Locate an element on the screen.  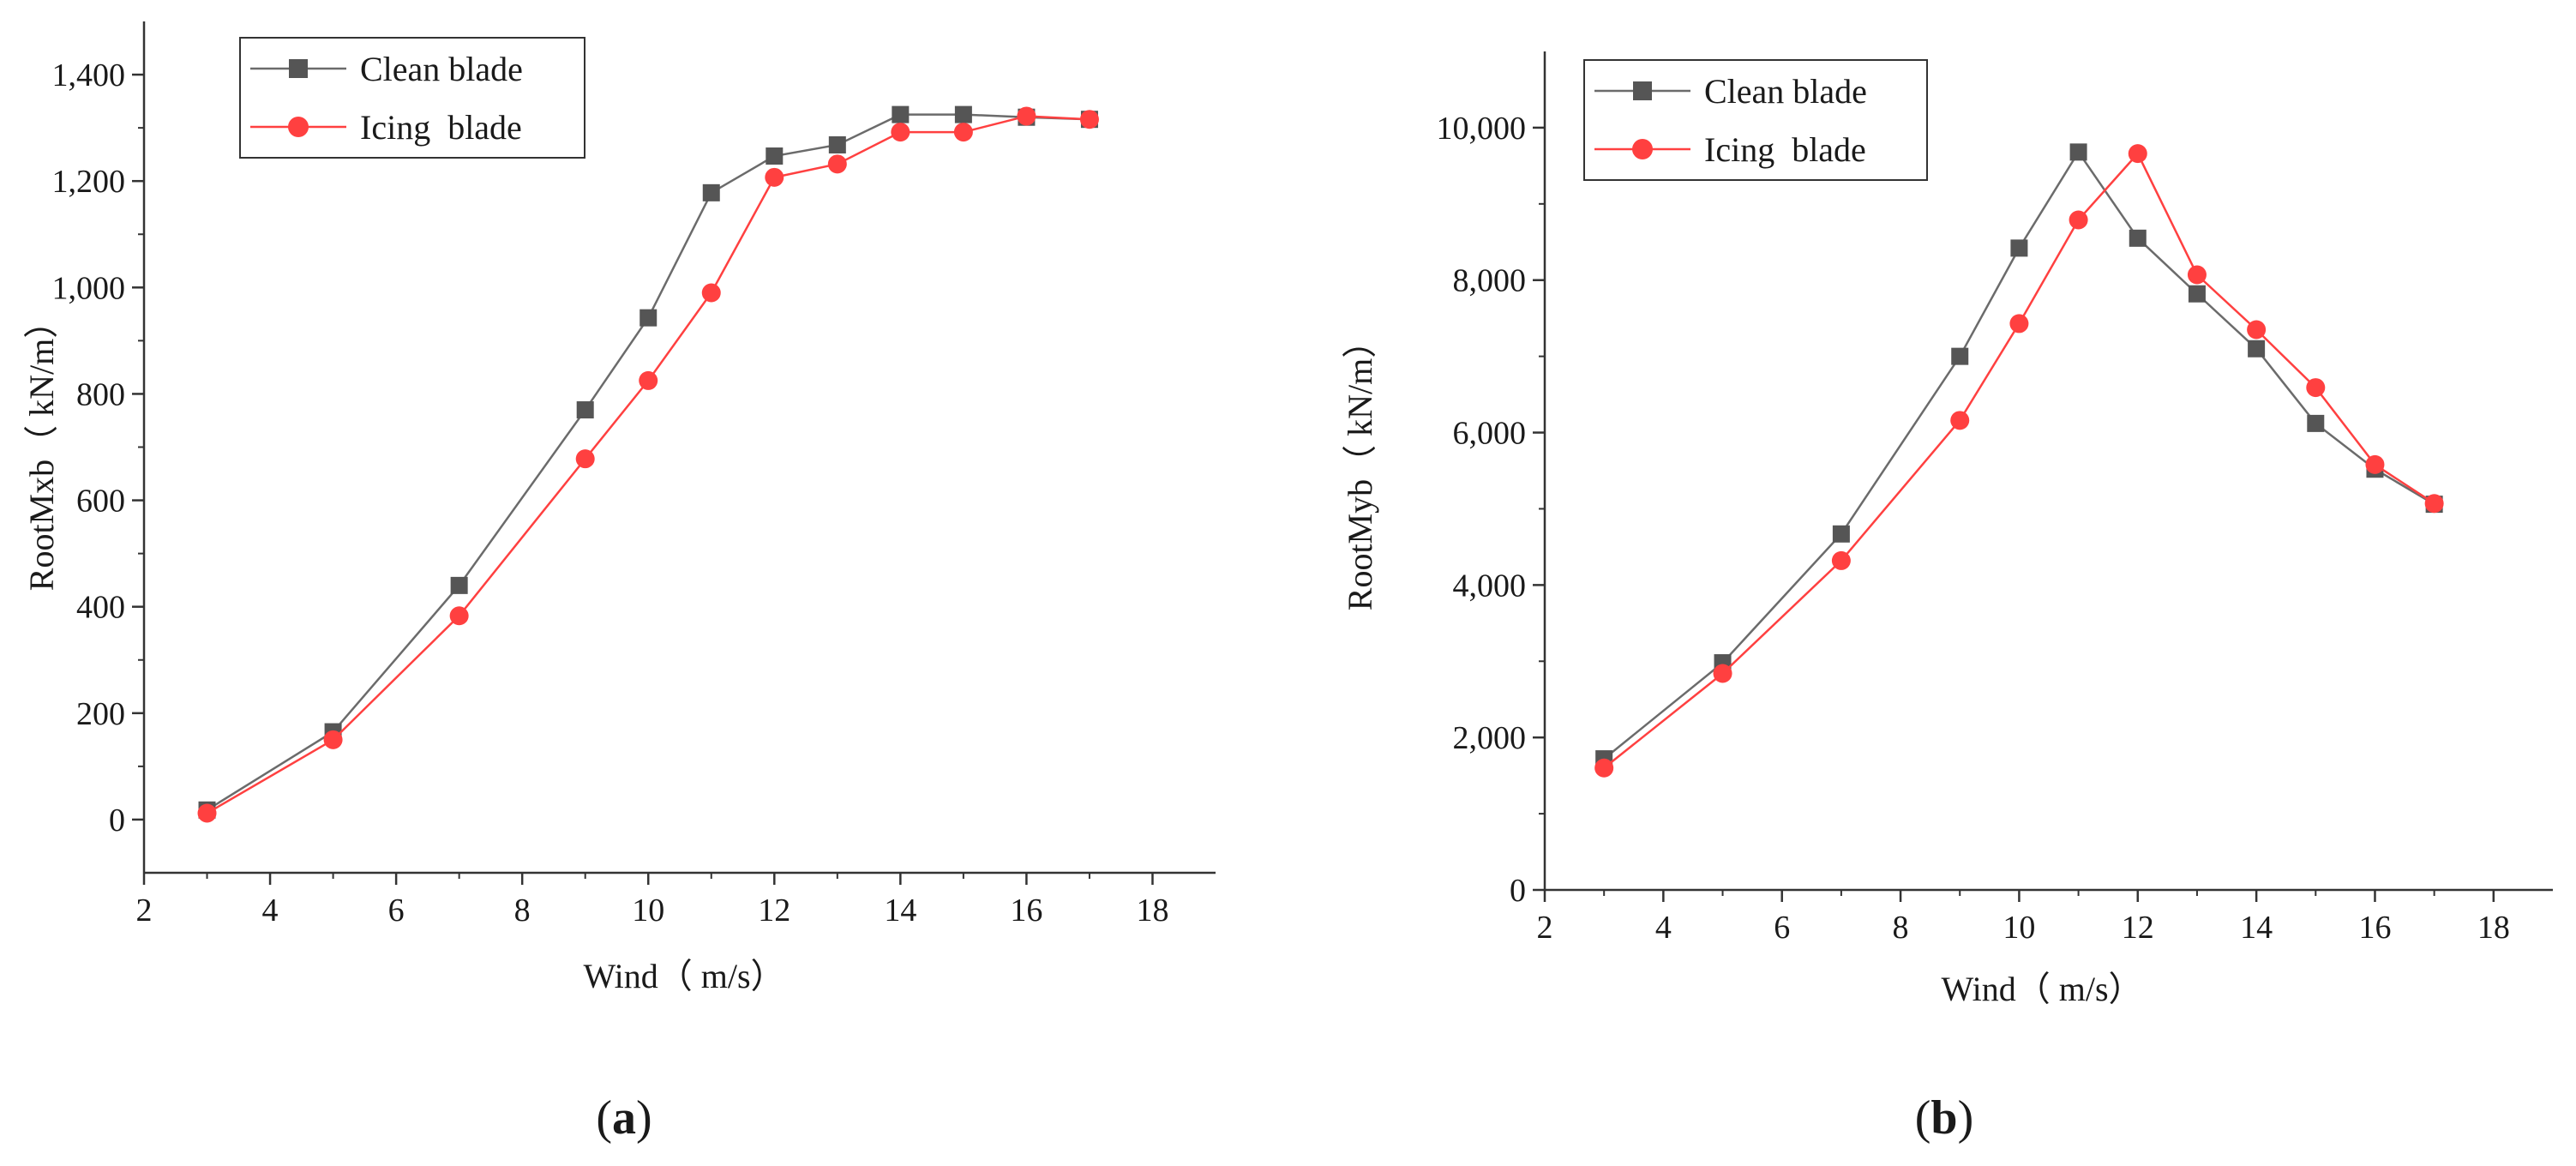
y-tick-label: 600 is located at coordinates (100, 502).